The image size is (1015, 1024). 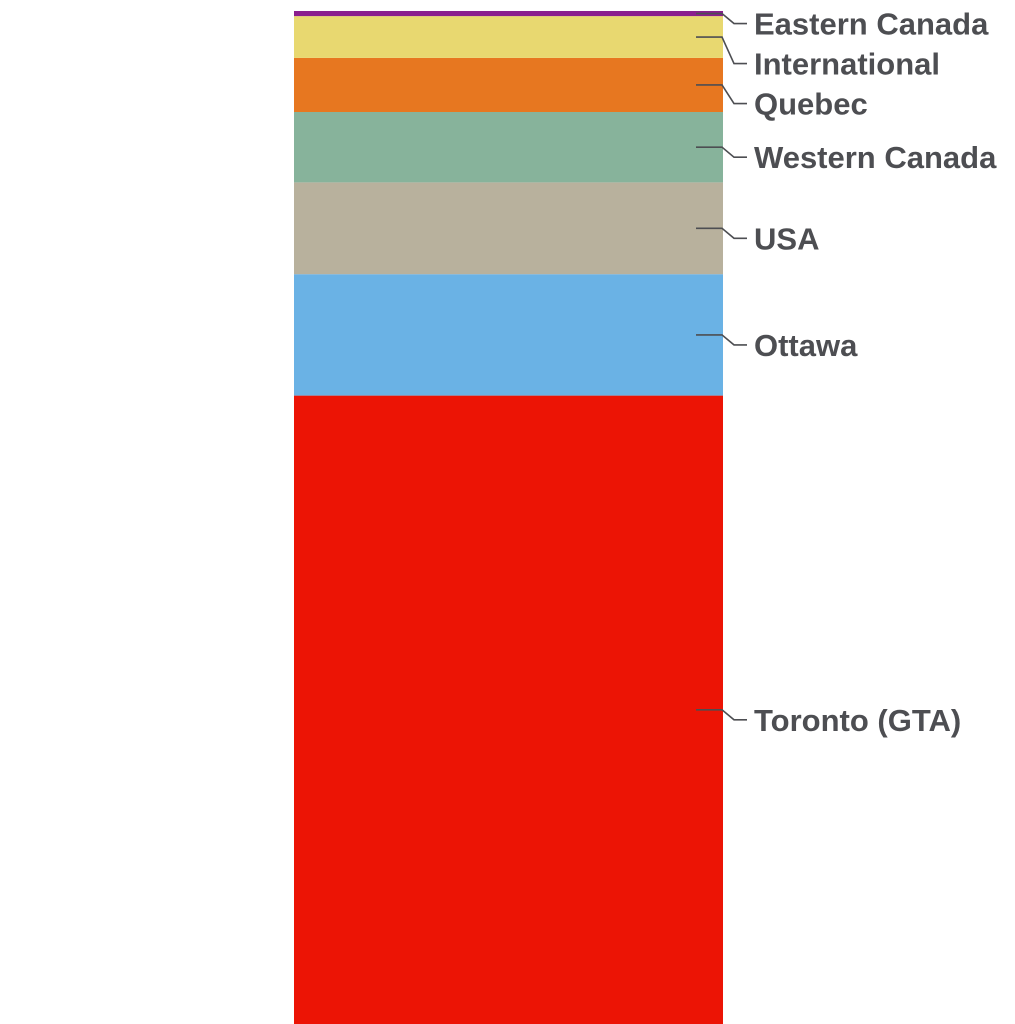 I want to click on leader-line-ottawa, so click(x=721, y=340).